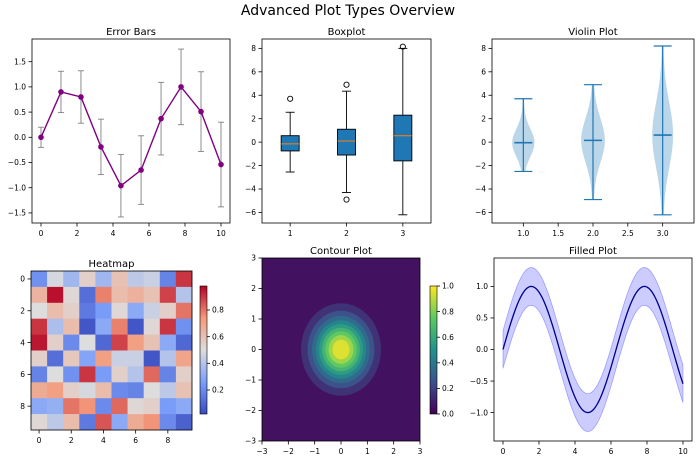 Image resolution: width=696 pixels, height=461 pixels. I want to click on x-tick-label: −3, so click(261, 451).